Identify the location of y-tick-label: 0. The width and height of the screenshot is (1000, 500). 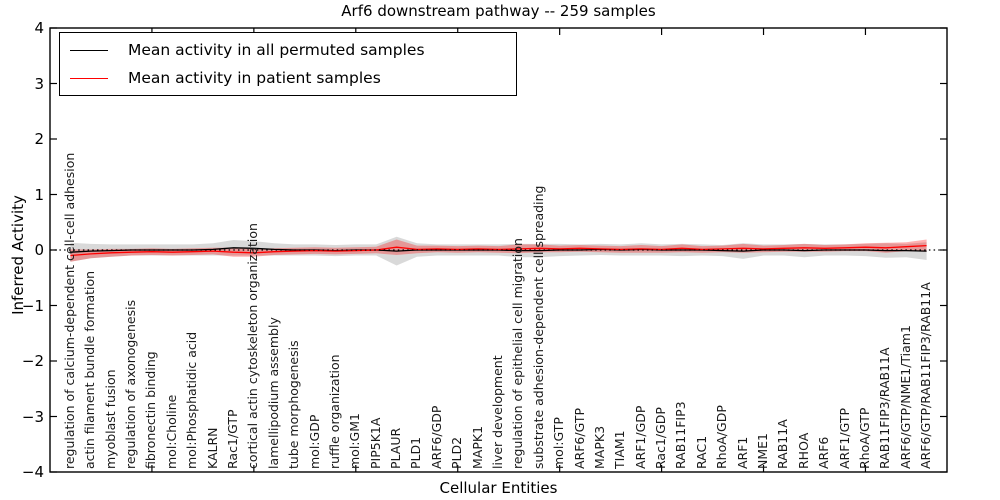
(39, 250).